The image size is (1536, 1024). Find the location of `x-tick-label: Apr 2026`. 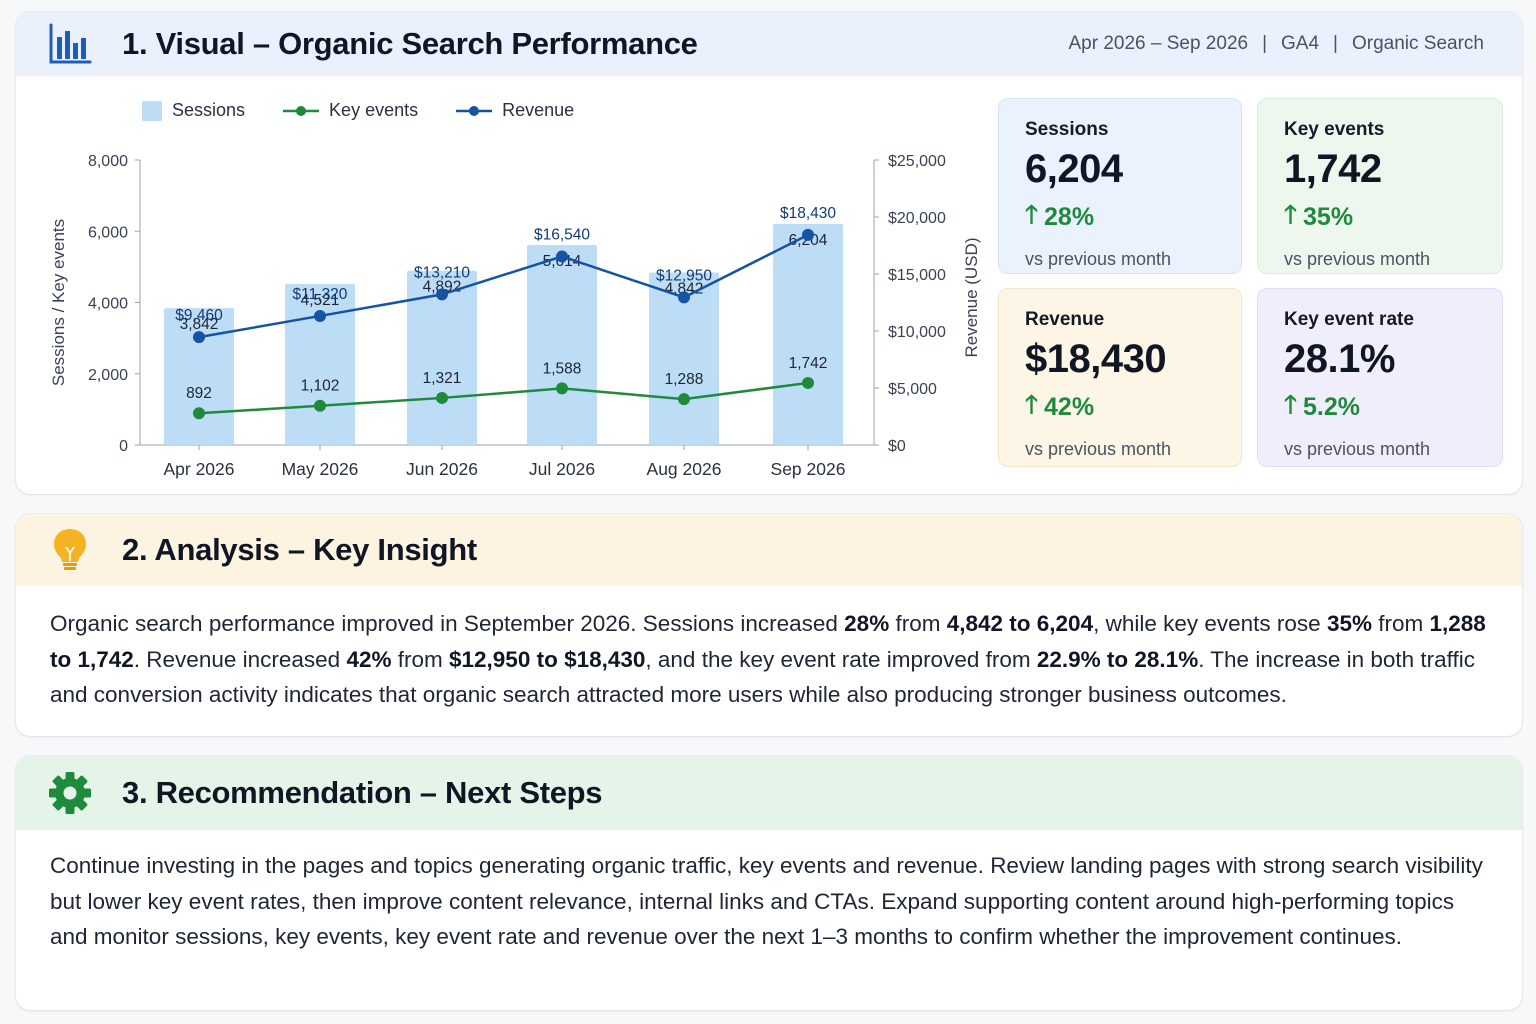

x-tick-label: Apr 2026 is located at coordinates (198, 469).